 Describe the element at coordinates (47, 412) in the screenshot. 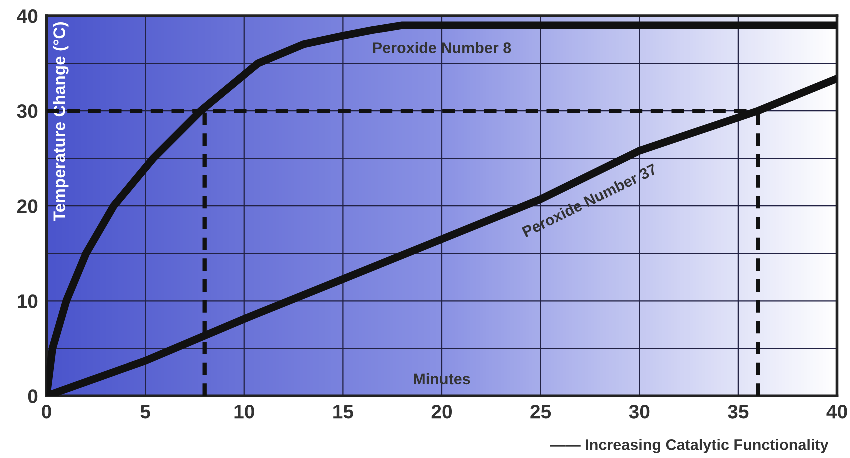

I see `x-tick-label: 0` at that location.